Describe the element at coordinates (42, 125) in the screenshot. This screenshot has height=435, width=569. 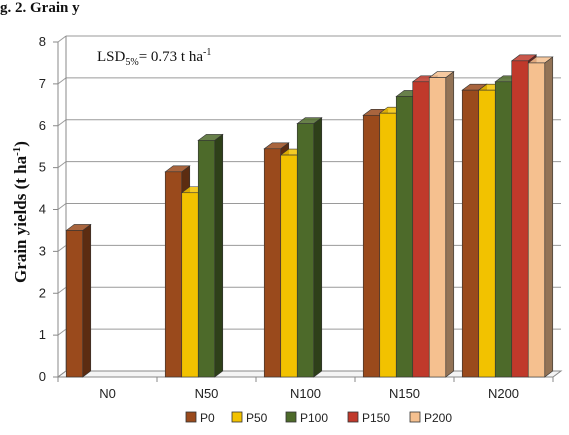
I see `y-tick-label: 6` at that location.